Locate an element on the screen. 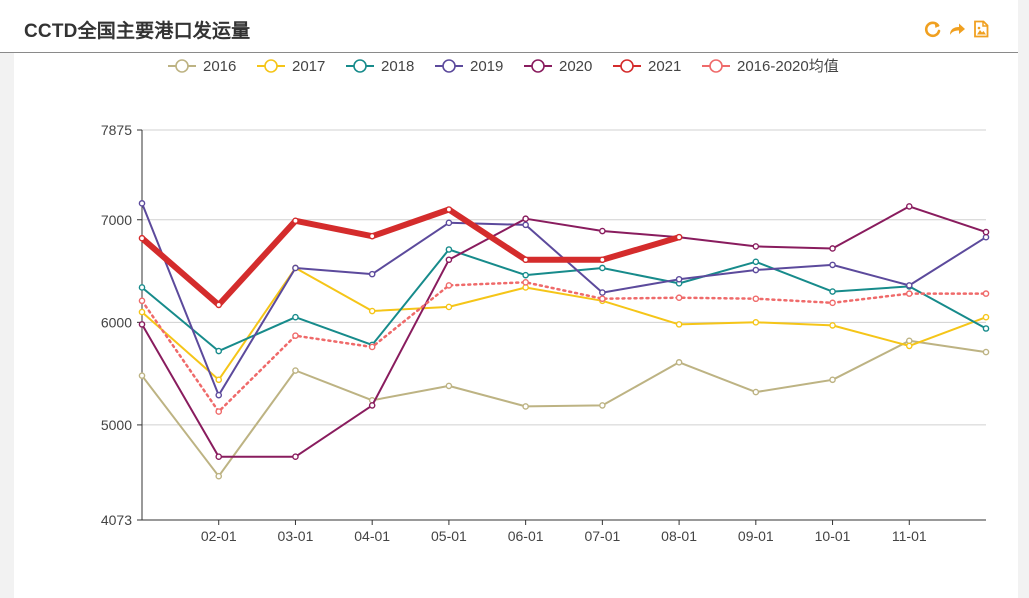  legend-item-2021: 2021 is located at coordinates (647, 66).